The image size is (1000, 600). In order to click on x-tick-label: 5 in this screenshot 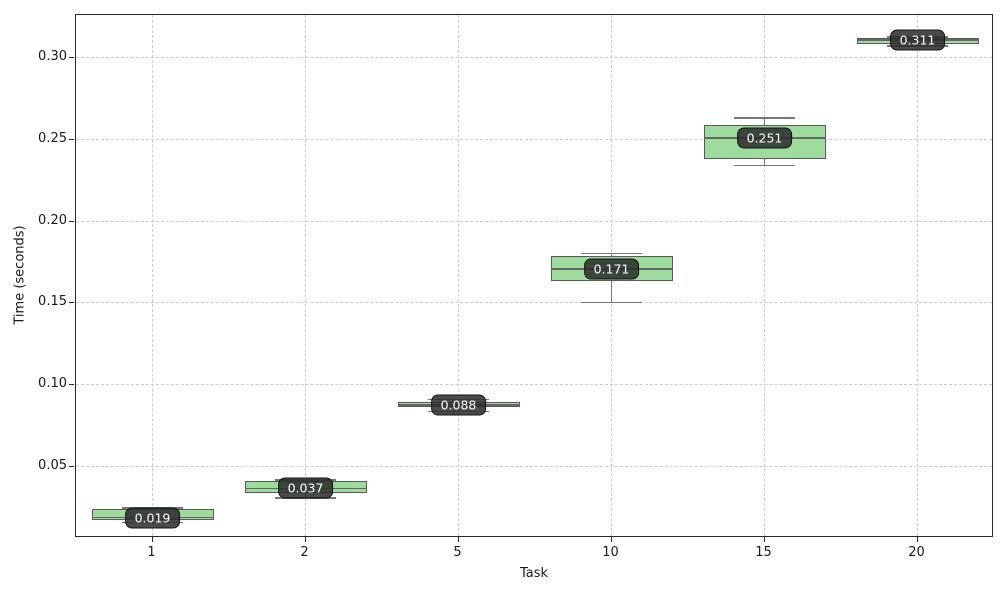, I will do `click(457, 552)`.